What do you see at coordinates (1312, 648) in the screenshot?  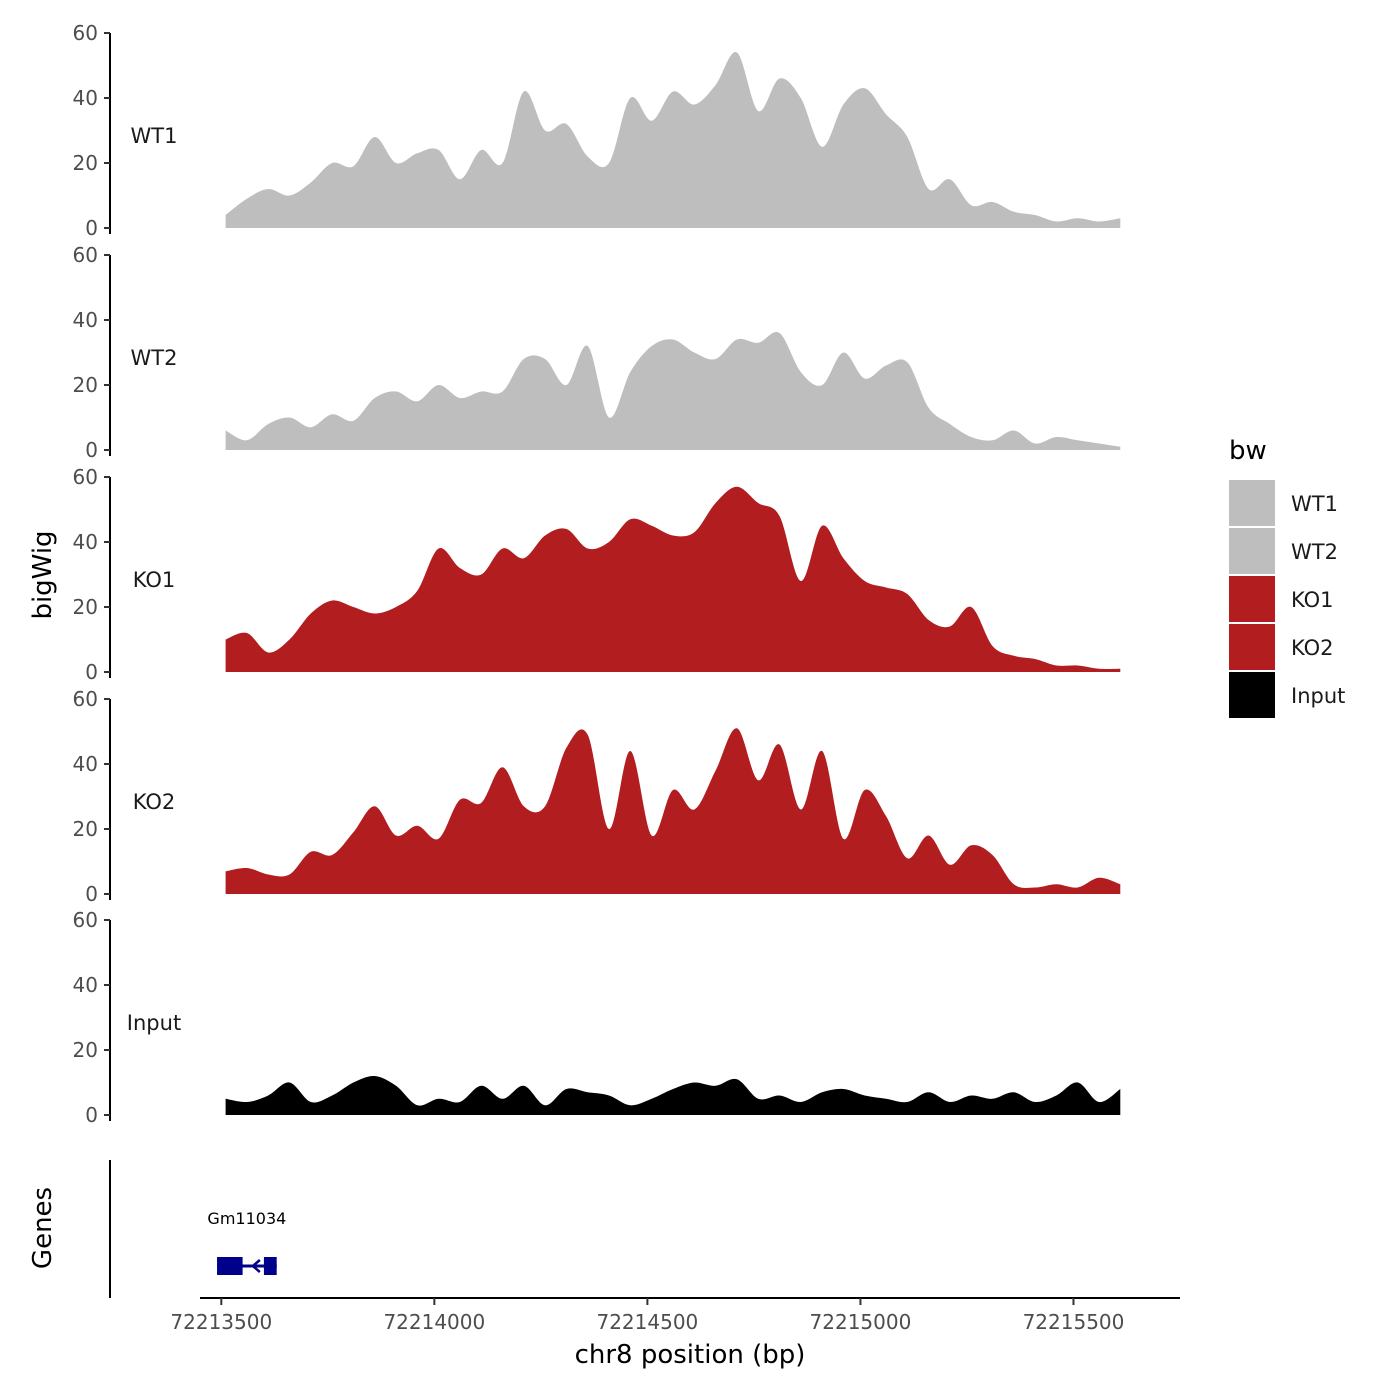 I see `legend-label: KO2` at bounding box center [1312, 648].